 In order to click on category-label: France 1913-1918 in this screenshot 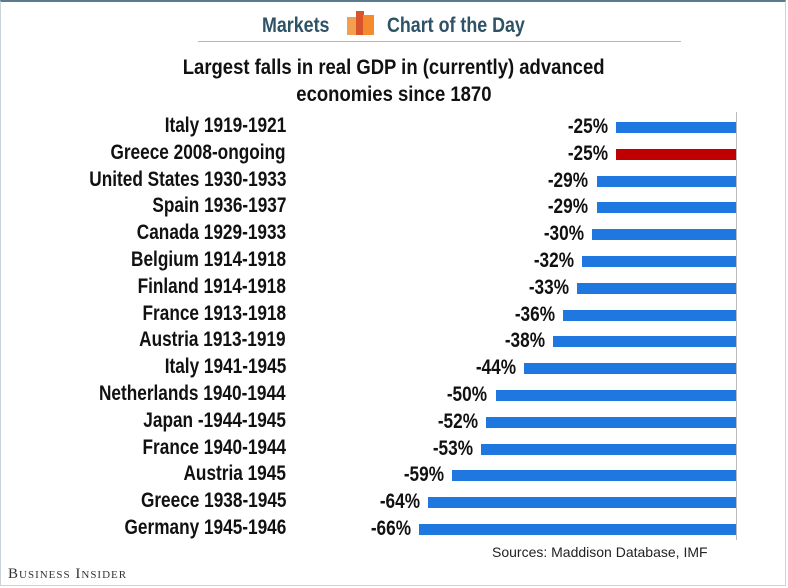, I will do `click(214, 313)`.